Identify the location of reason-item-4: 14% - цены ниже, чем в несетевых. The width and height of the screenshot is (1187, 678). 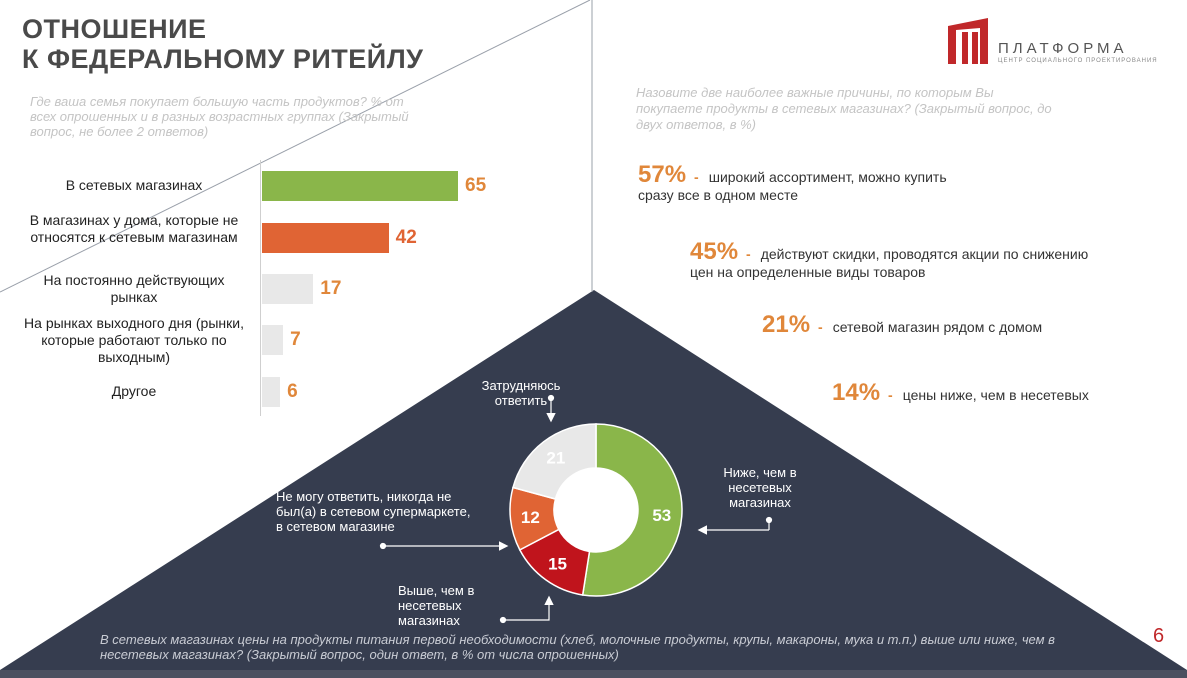
(992, 393).